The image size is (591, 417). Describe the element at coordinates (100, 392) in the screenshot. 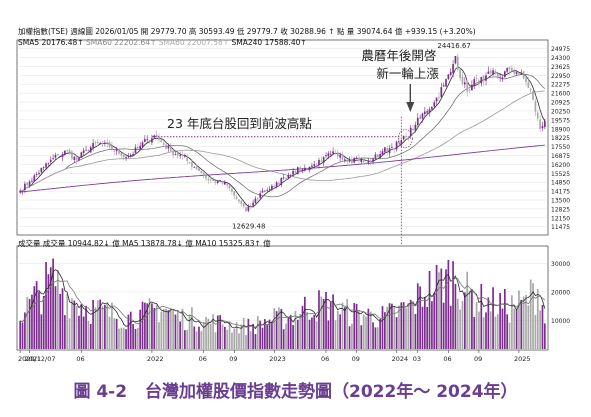

I see `figure-number: 圖 4-2` at that location.